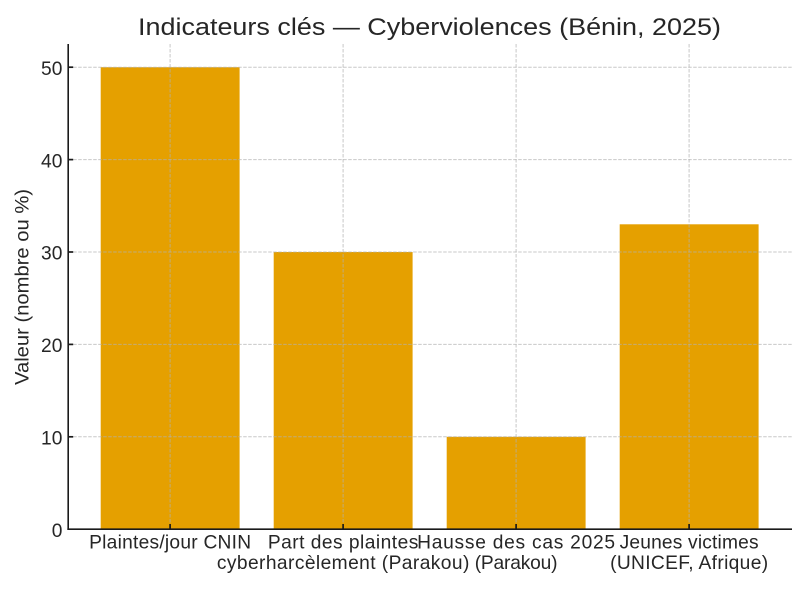  I want to click on svg-text: 0, so click(57, 531).